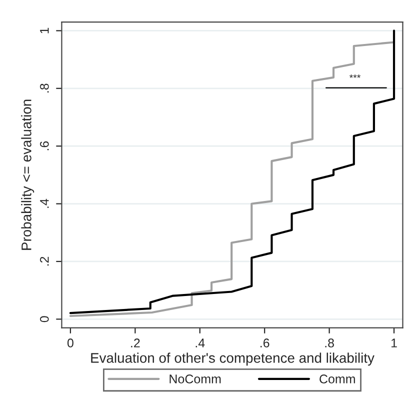 The height and width of the screenshot is (416, 406). I want to click on y-tick-label: 0, so click(44, 319).